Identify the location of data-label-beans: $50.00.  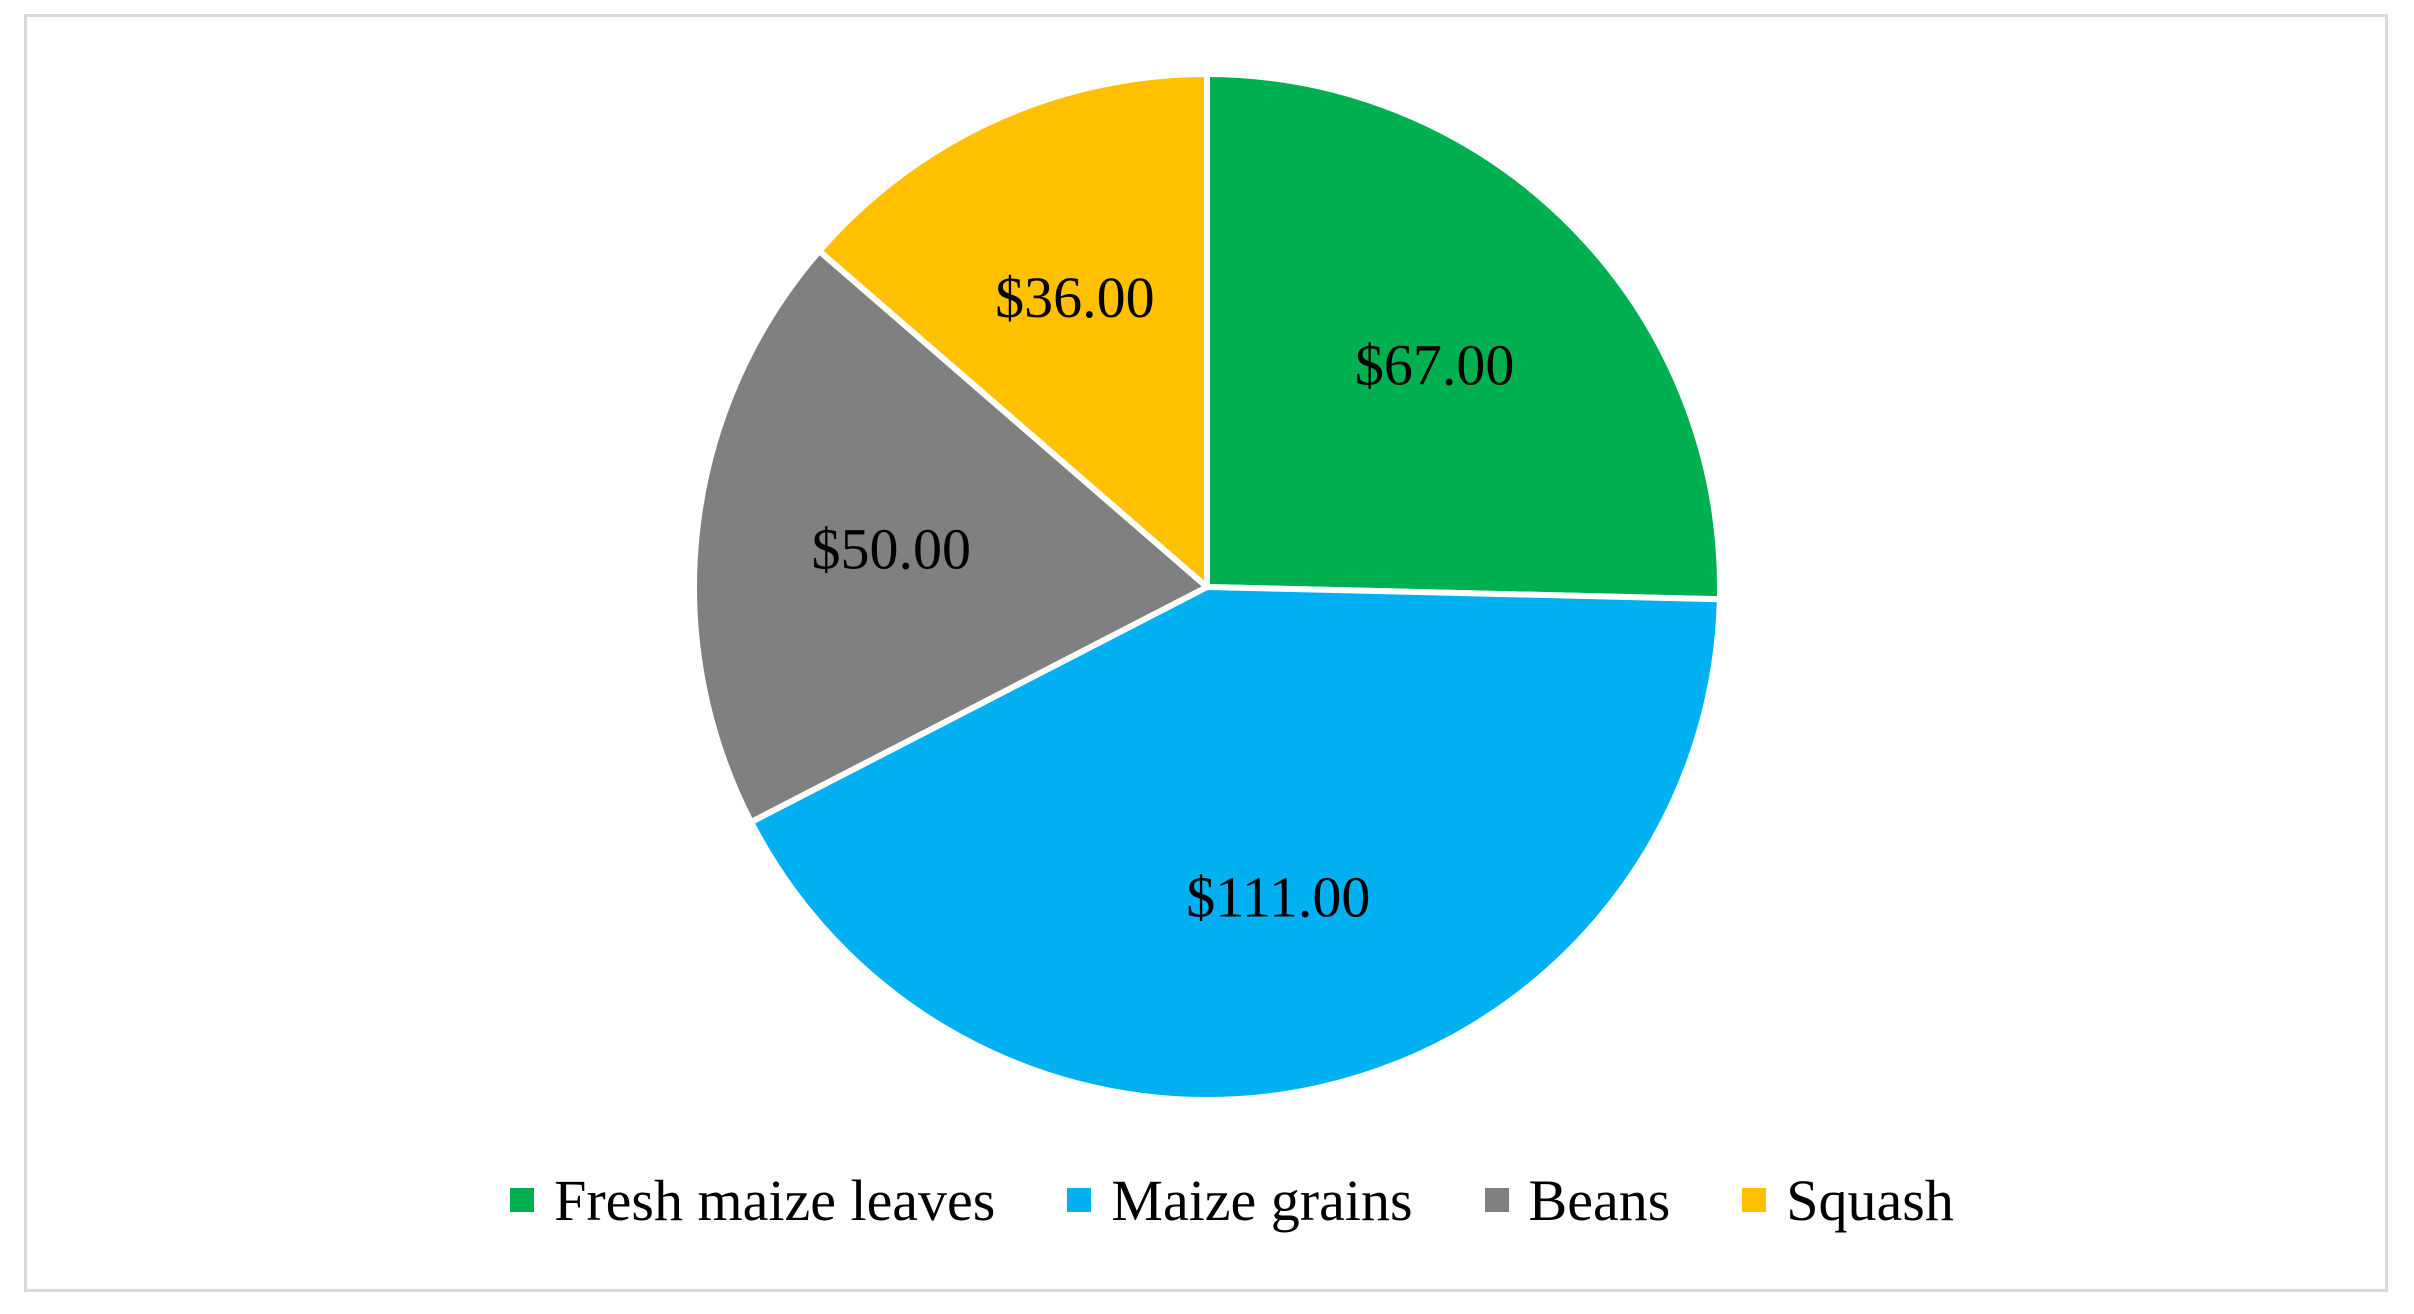
(891, 549).